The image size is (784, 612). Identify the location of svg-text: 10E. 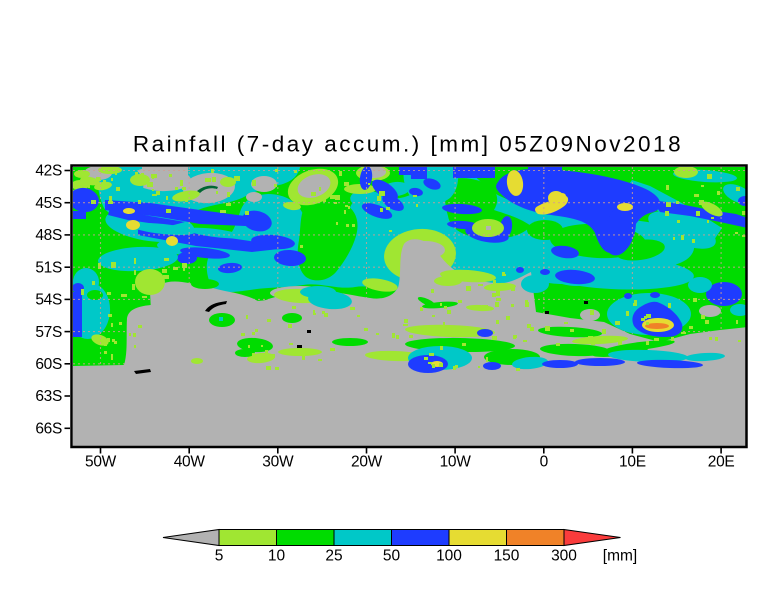
(632, 462).